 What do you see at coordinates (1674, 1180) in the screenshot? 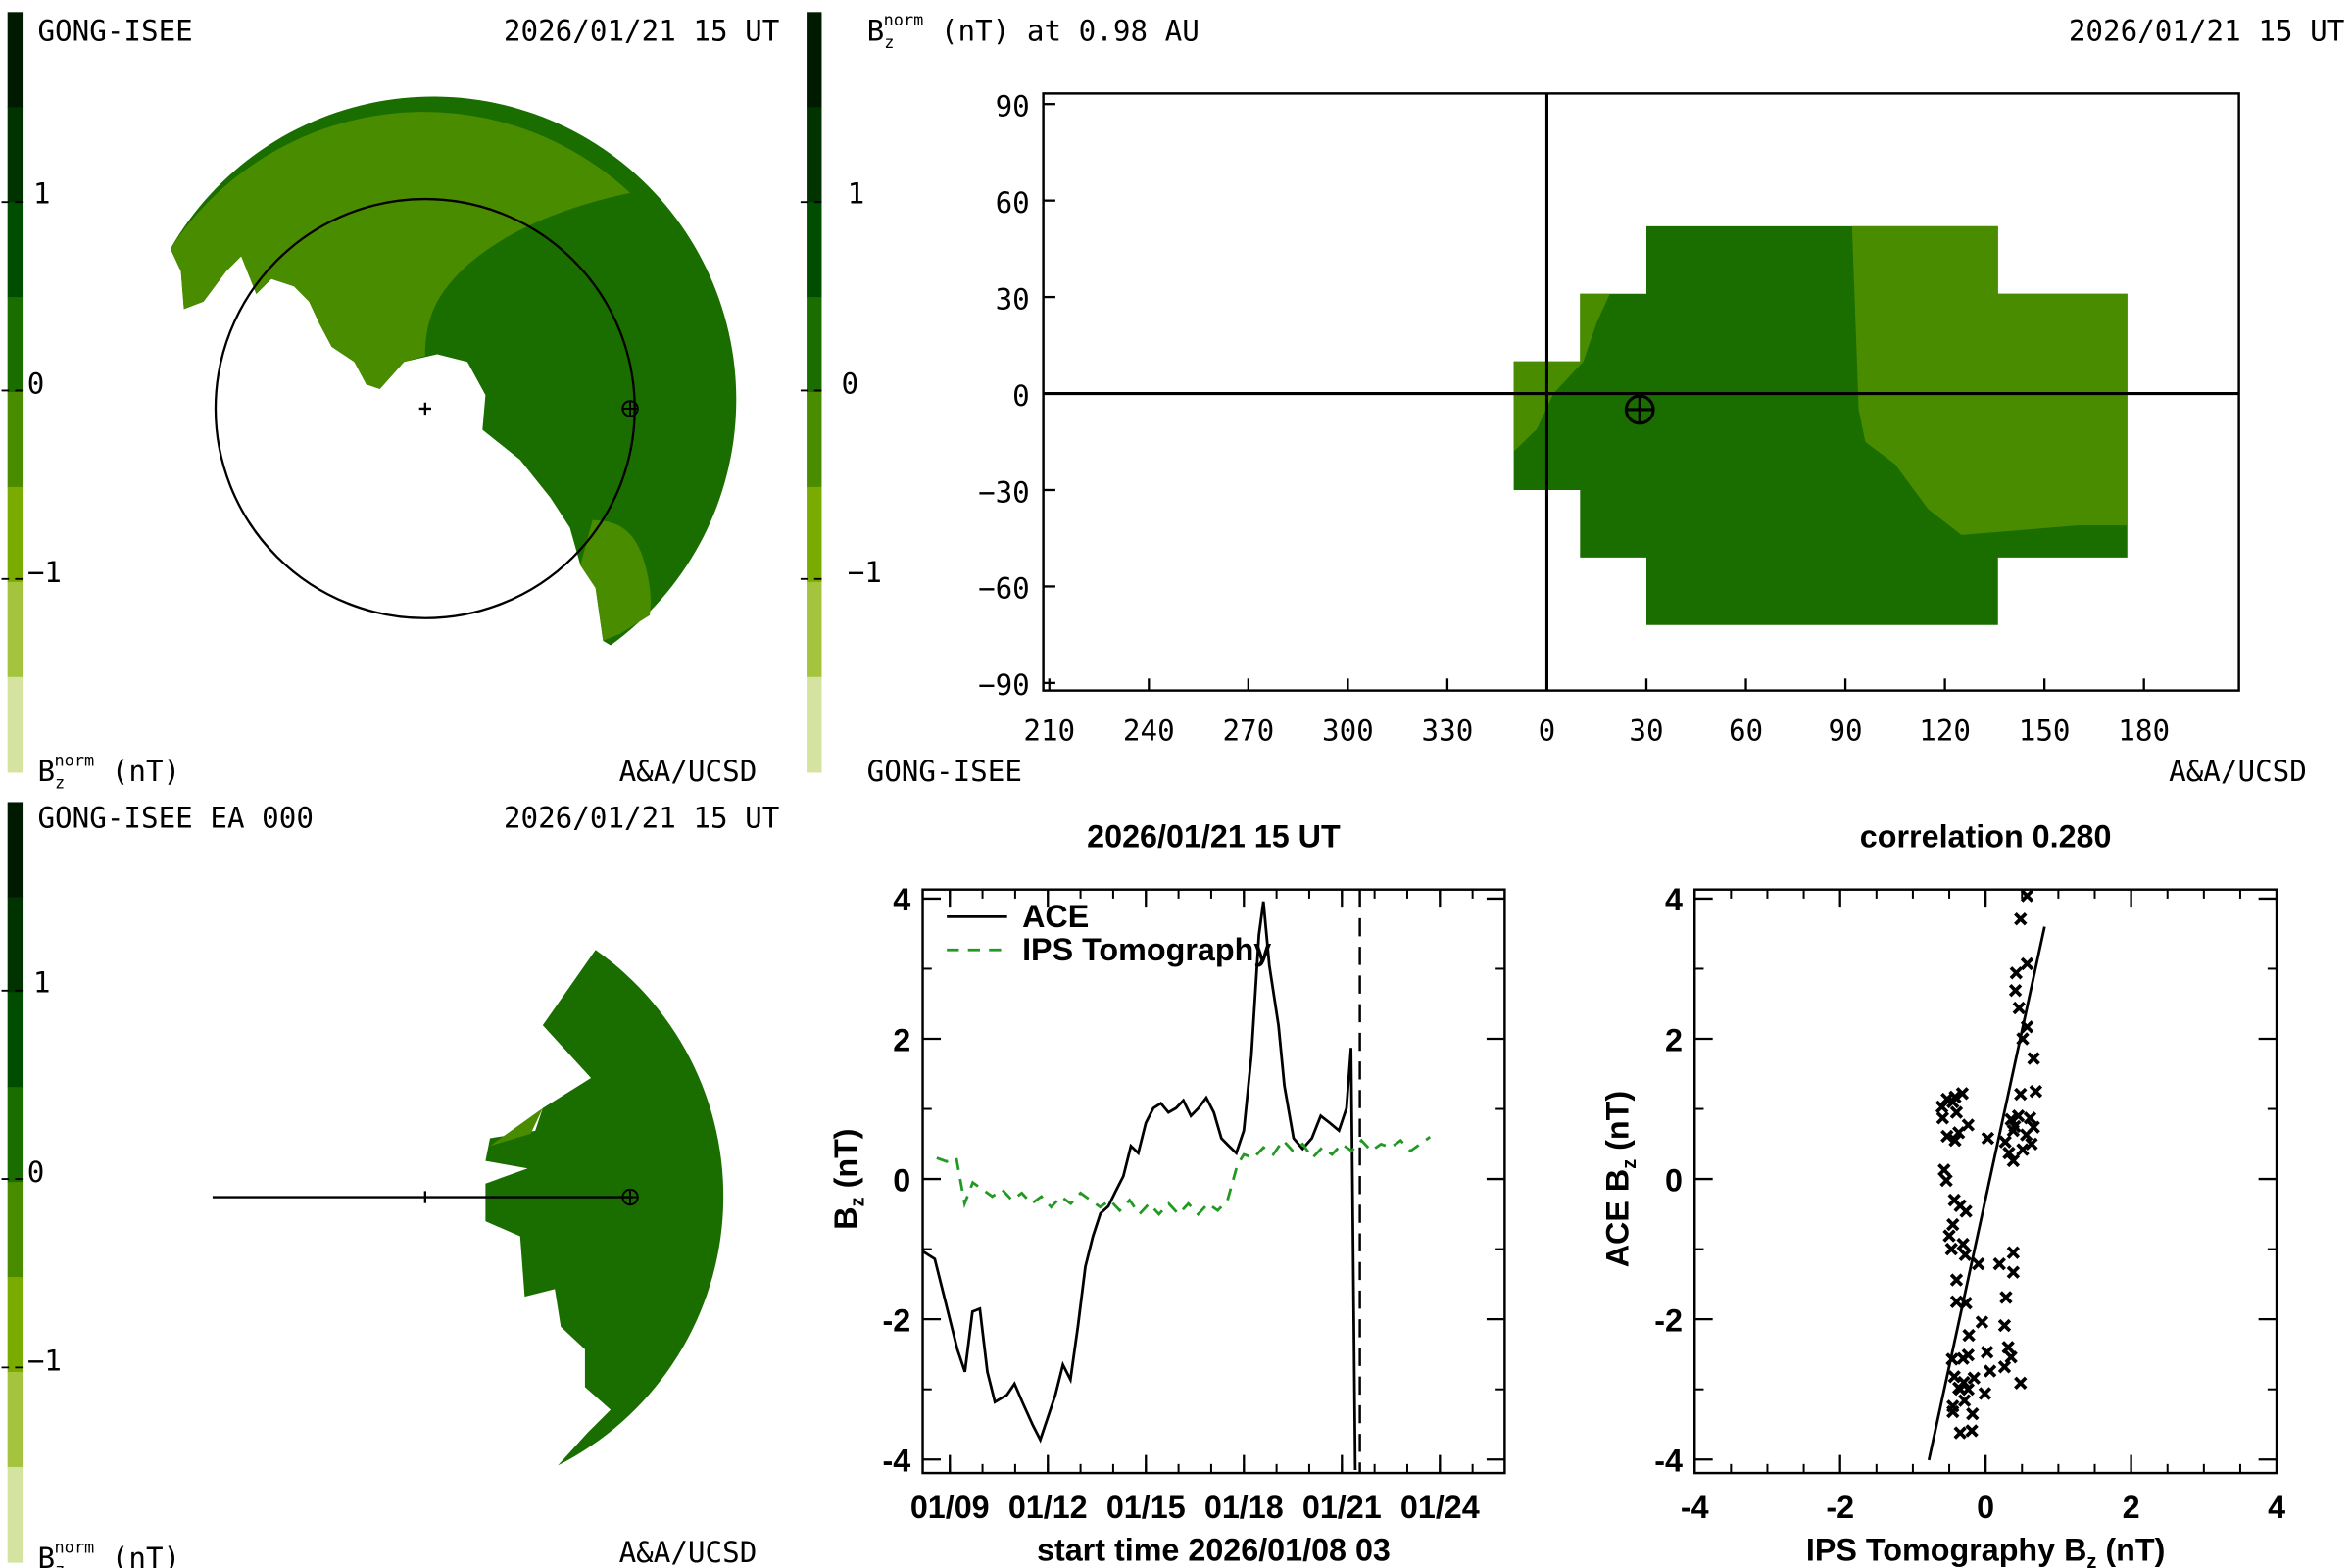
I see `y-tick-label: 0` at bounding box center [1674, 1180].